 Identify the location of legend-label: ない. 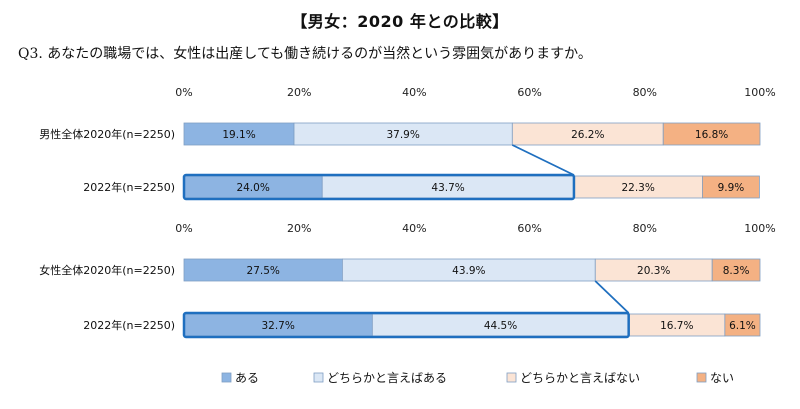
(722, 378).